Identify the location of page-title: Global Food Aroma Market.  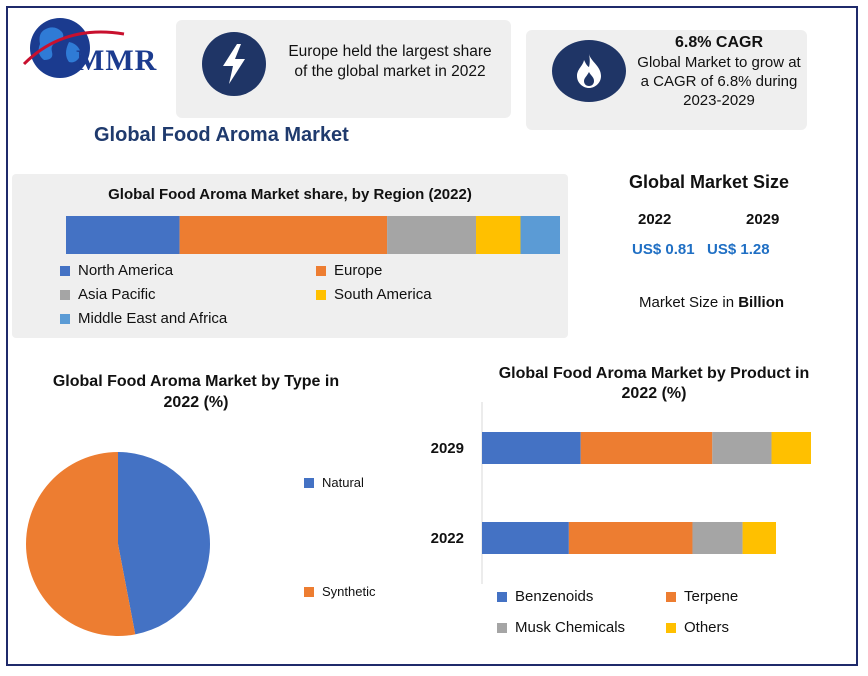
(221, 135).